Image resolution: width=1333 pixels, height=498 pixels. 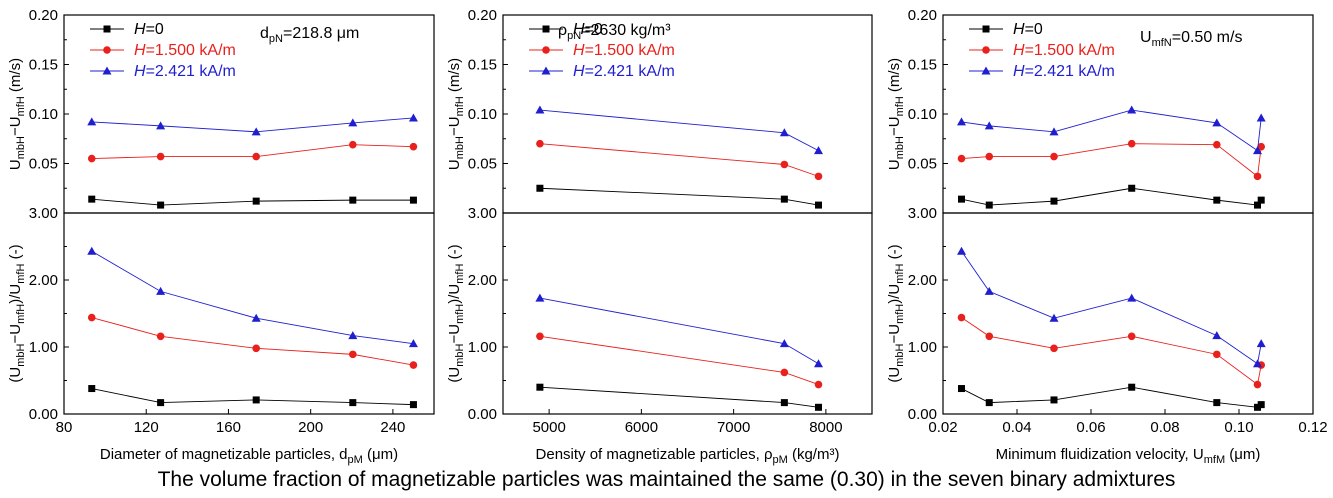 What do you see at coordinates (482, 280) in the screenshot?
I see `y-tick-label: 2.00` at bounding box center [482, 280].